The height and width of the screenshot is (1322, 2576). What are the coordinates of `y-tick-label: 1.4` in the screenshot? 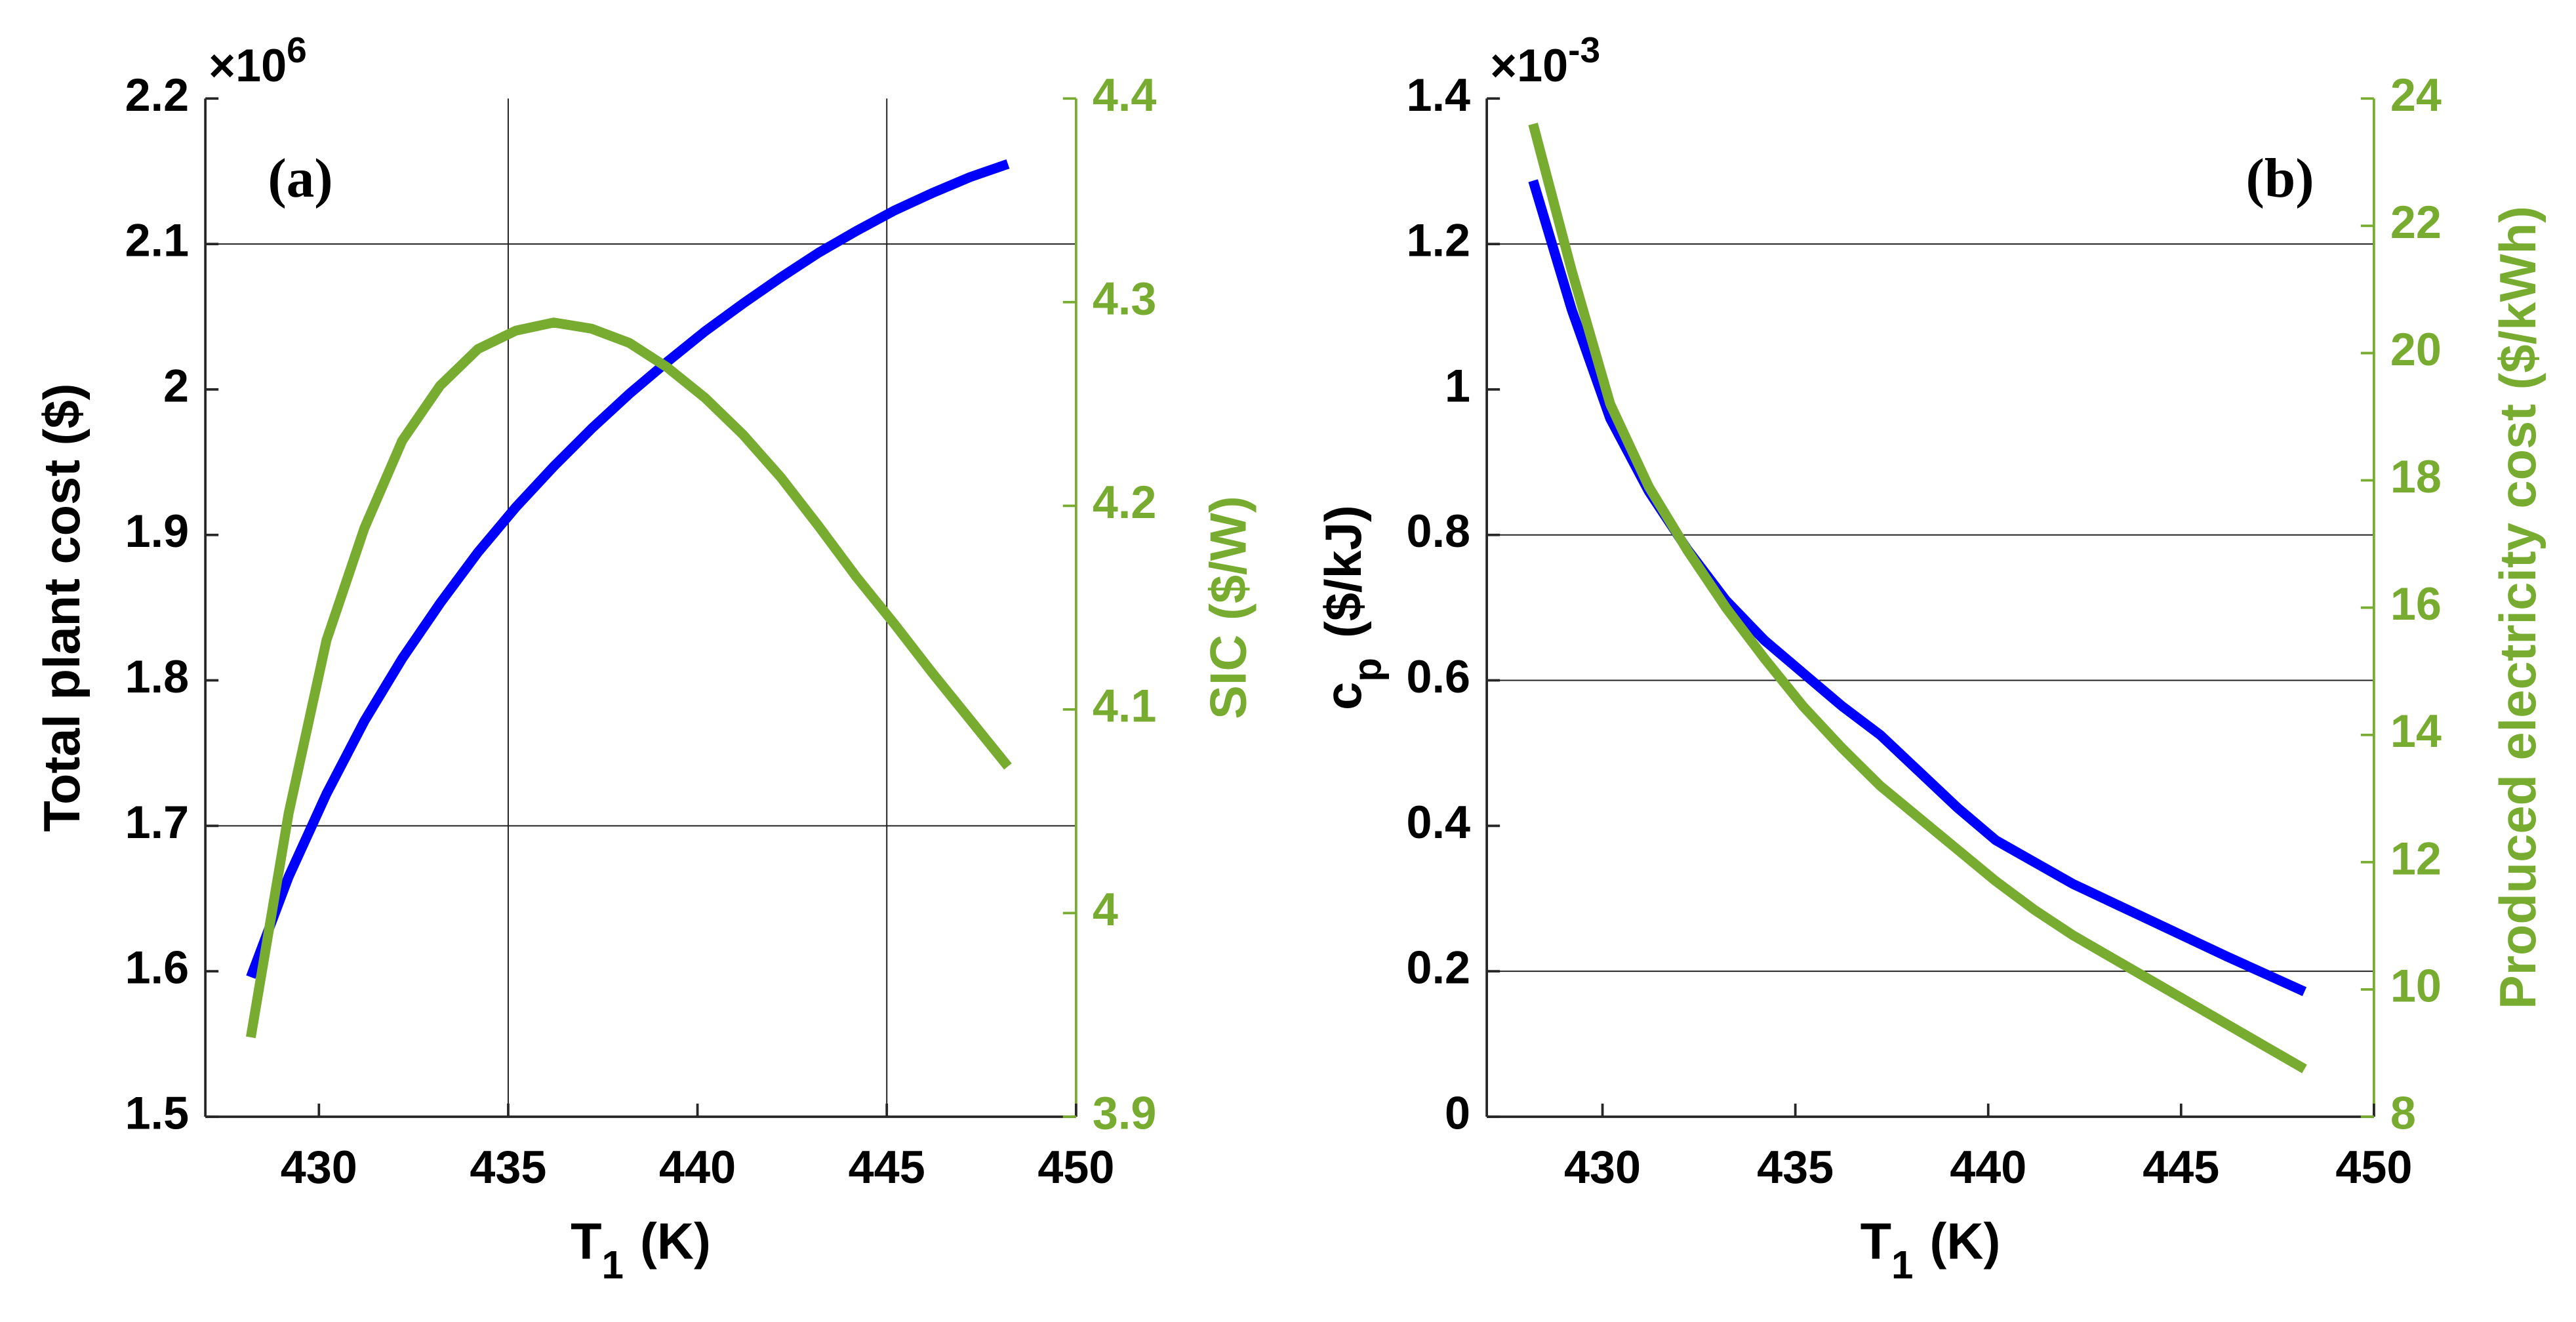 It's located at (1438, 95).